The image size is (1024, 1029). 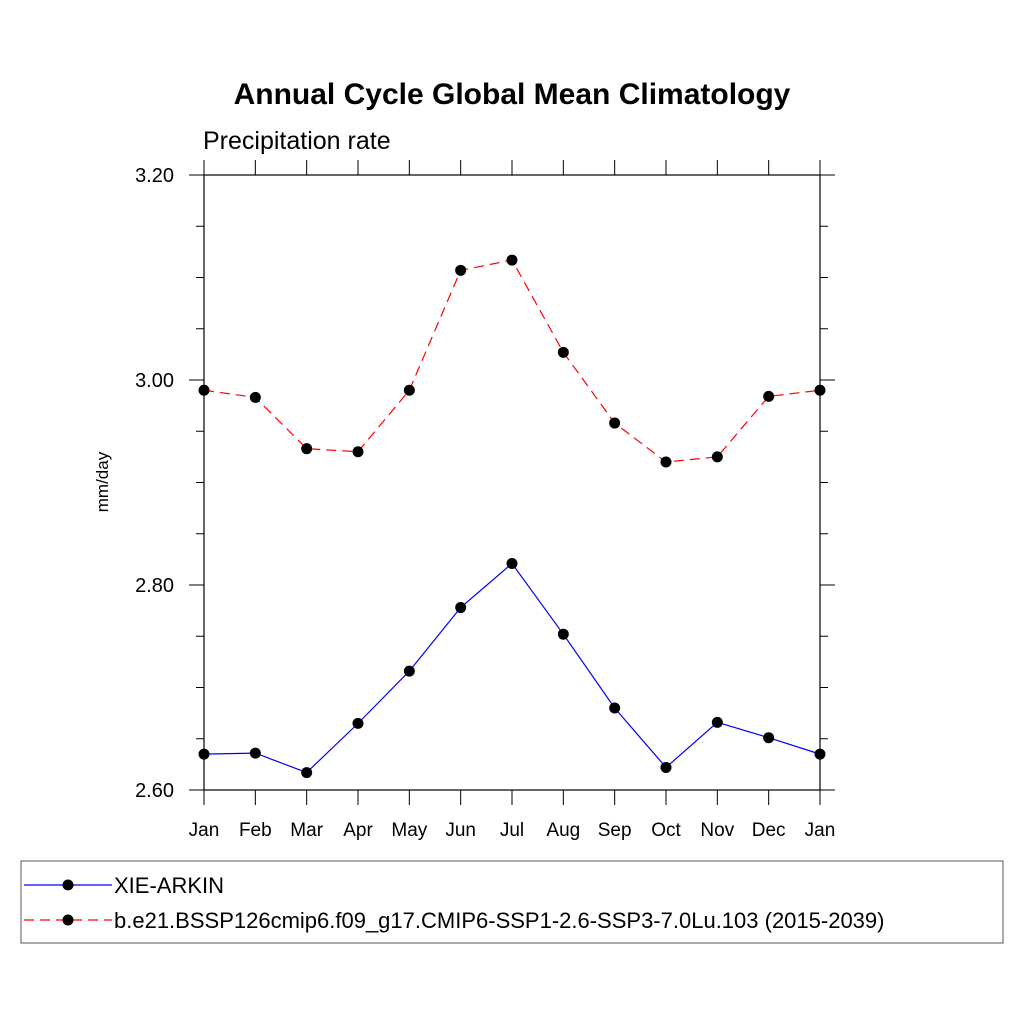 I want to click on legend-box, so click(x=512, y=902).